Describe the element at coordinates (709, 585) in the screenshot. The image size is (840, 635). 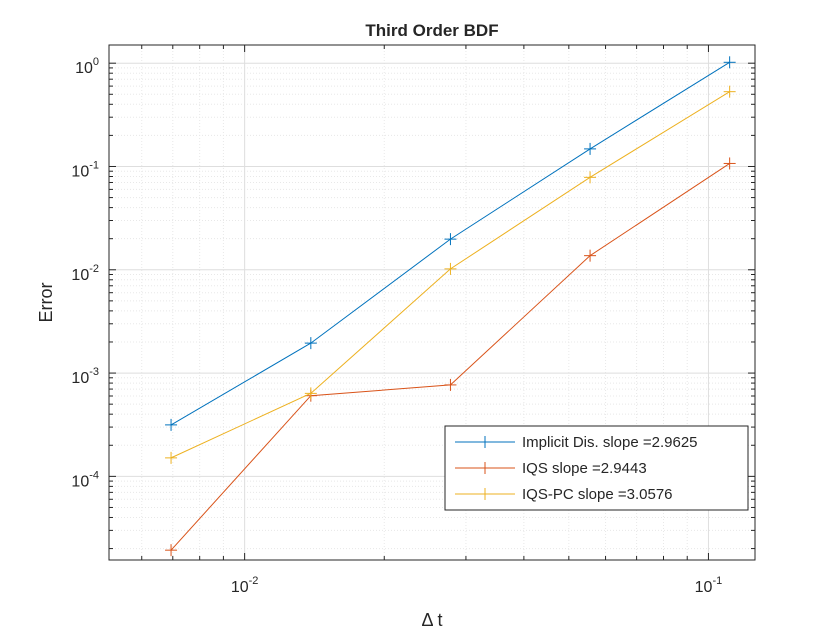
I see `x-tick-label: 10⁻¹` at that location.